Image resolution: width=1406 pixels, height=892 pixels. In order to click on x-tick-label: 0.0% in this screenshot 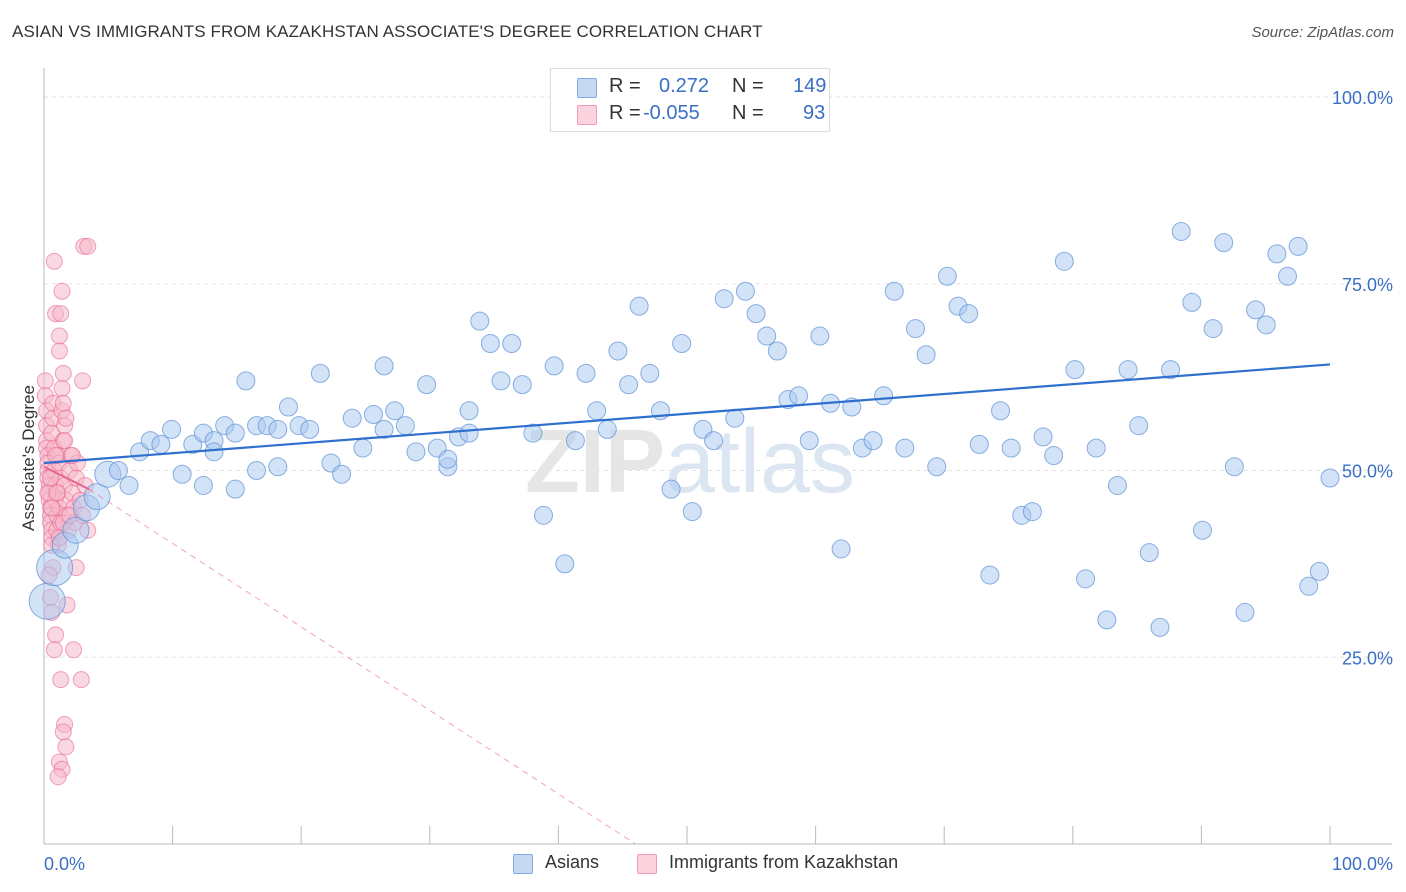, I will do `click(64, 864)`.